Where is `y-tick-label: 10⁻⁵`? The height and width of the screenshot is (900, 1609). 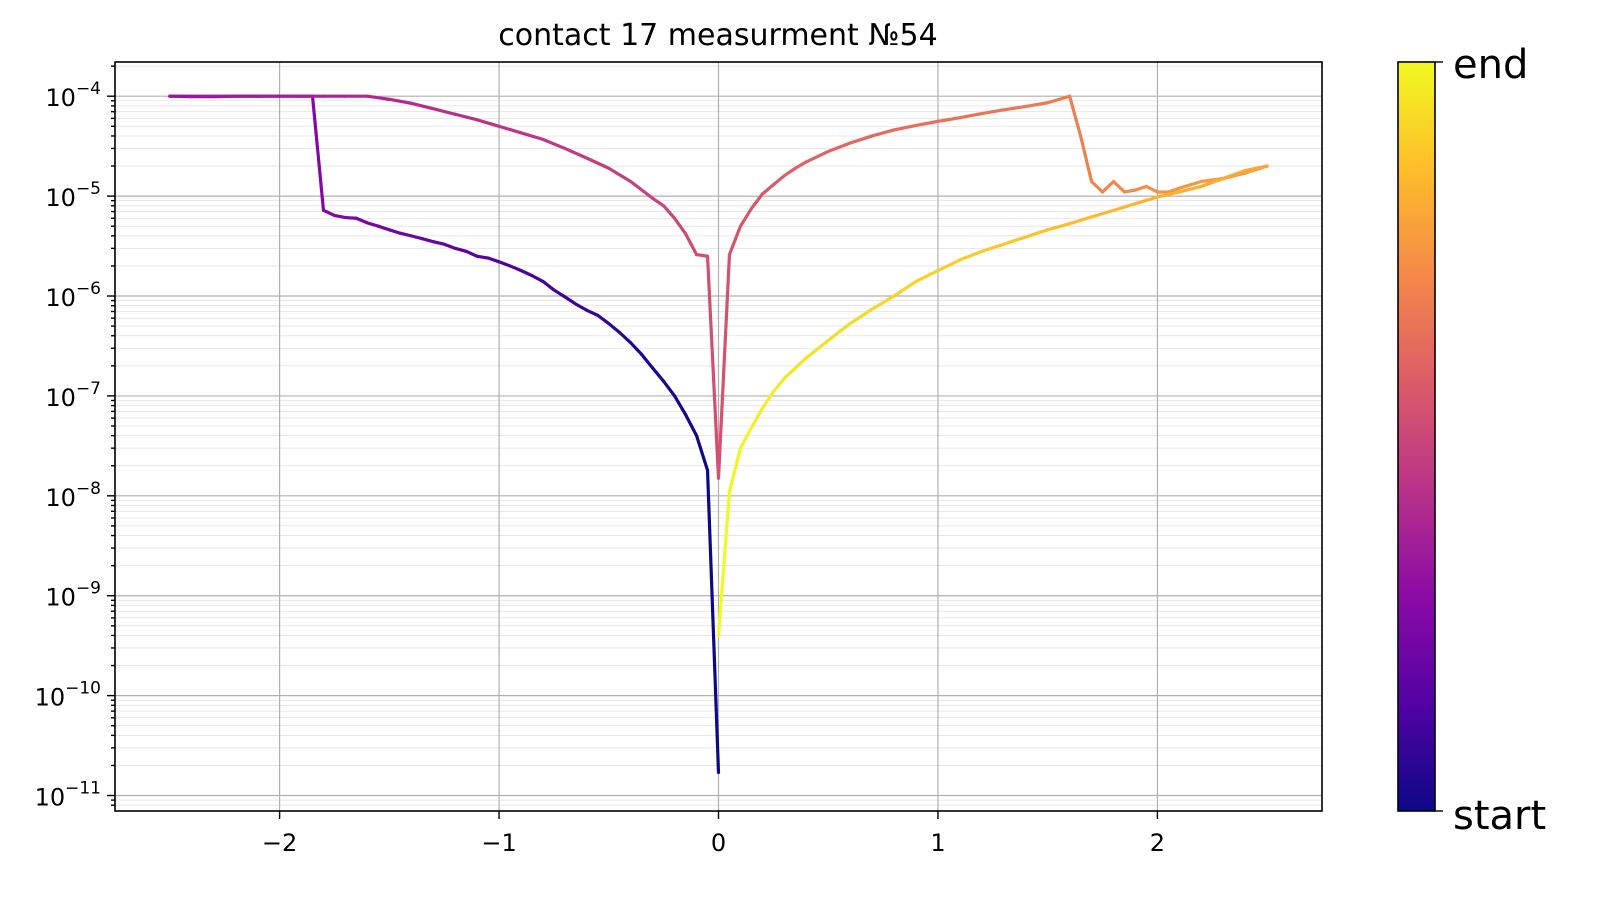 y-tick-label: 10⁻⁵ is located at coordinates (73, 195).